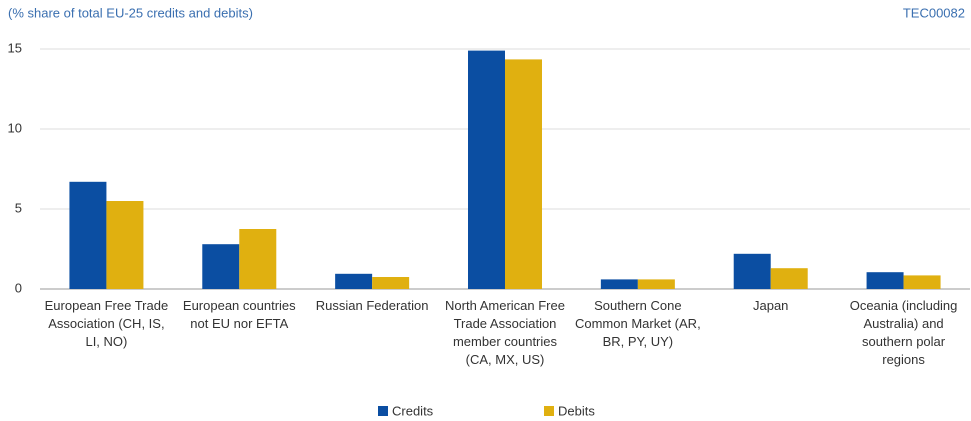 The image size is (971, 421). I want to click on x-tick-label: Russian Federation, so click(372, 305).